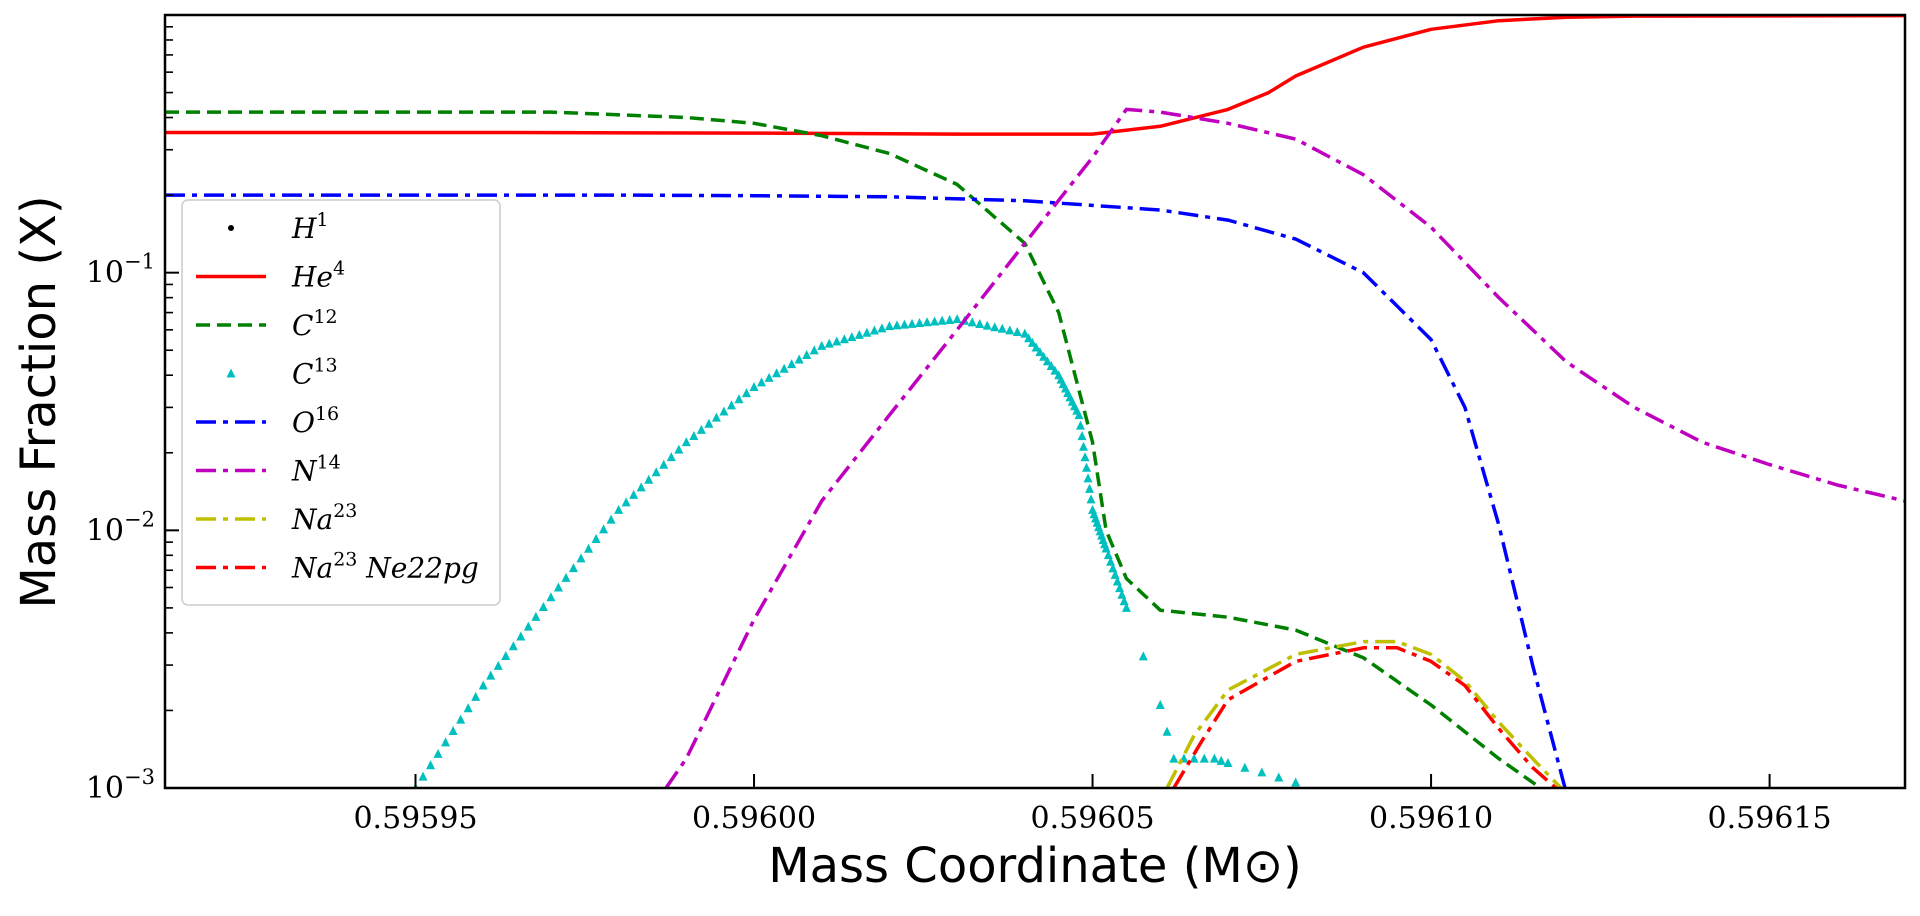 This screenshot has width=1920, height=916. What do you see at coordinates (315, 373) in the screenshot?
I see `legend-label: C13` at bounding box center [315, 373].